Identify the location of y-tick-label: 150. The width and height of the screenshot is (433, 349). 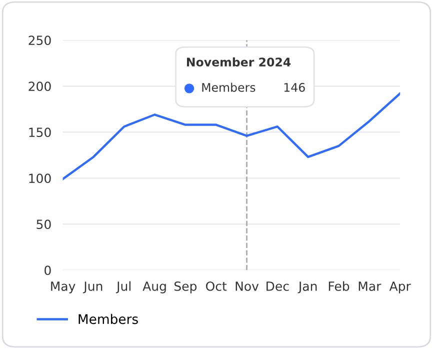
(40, 133).